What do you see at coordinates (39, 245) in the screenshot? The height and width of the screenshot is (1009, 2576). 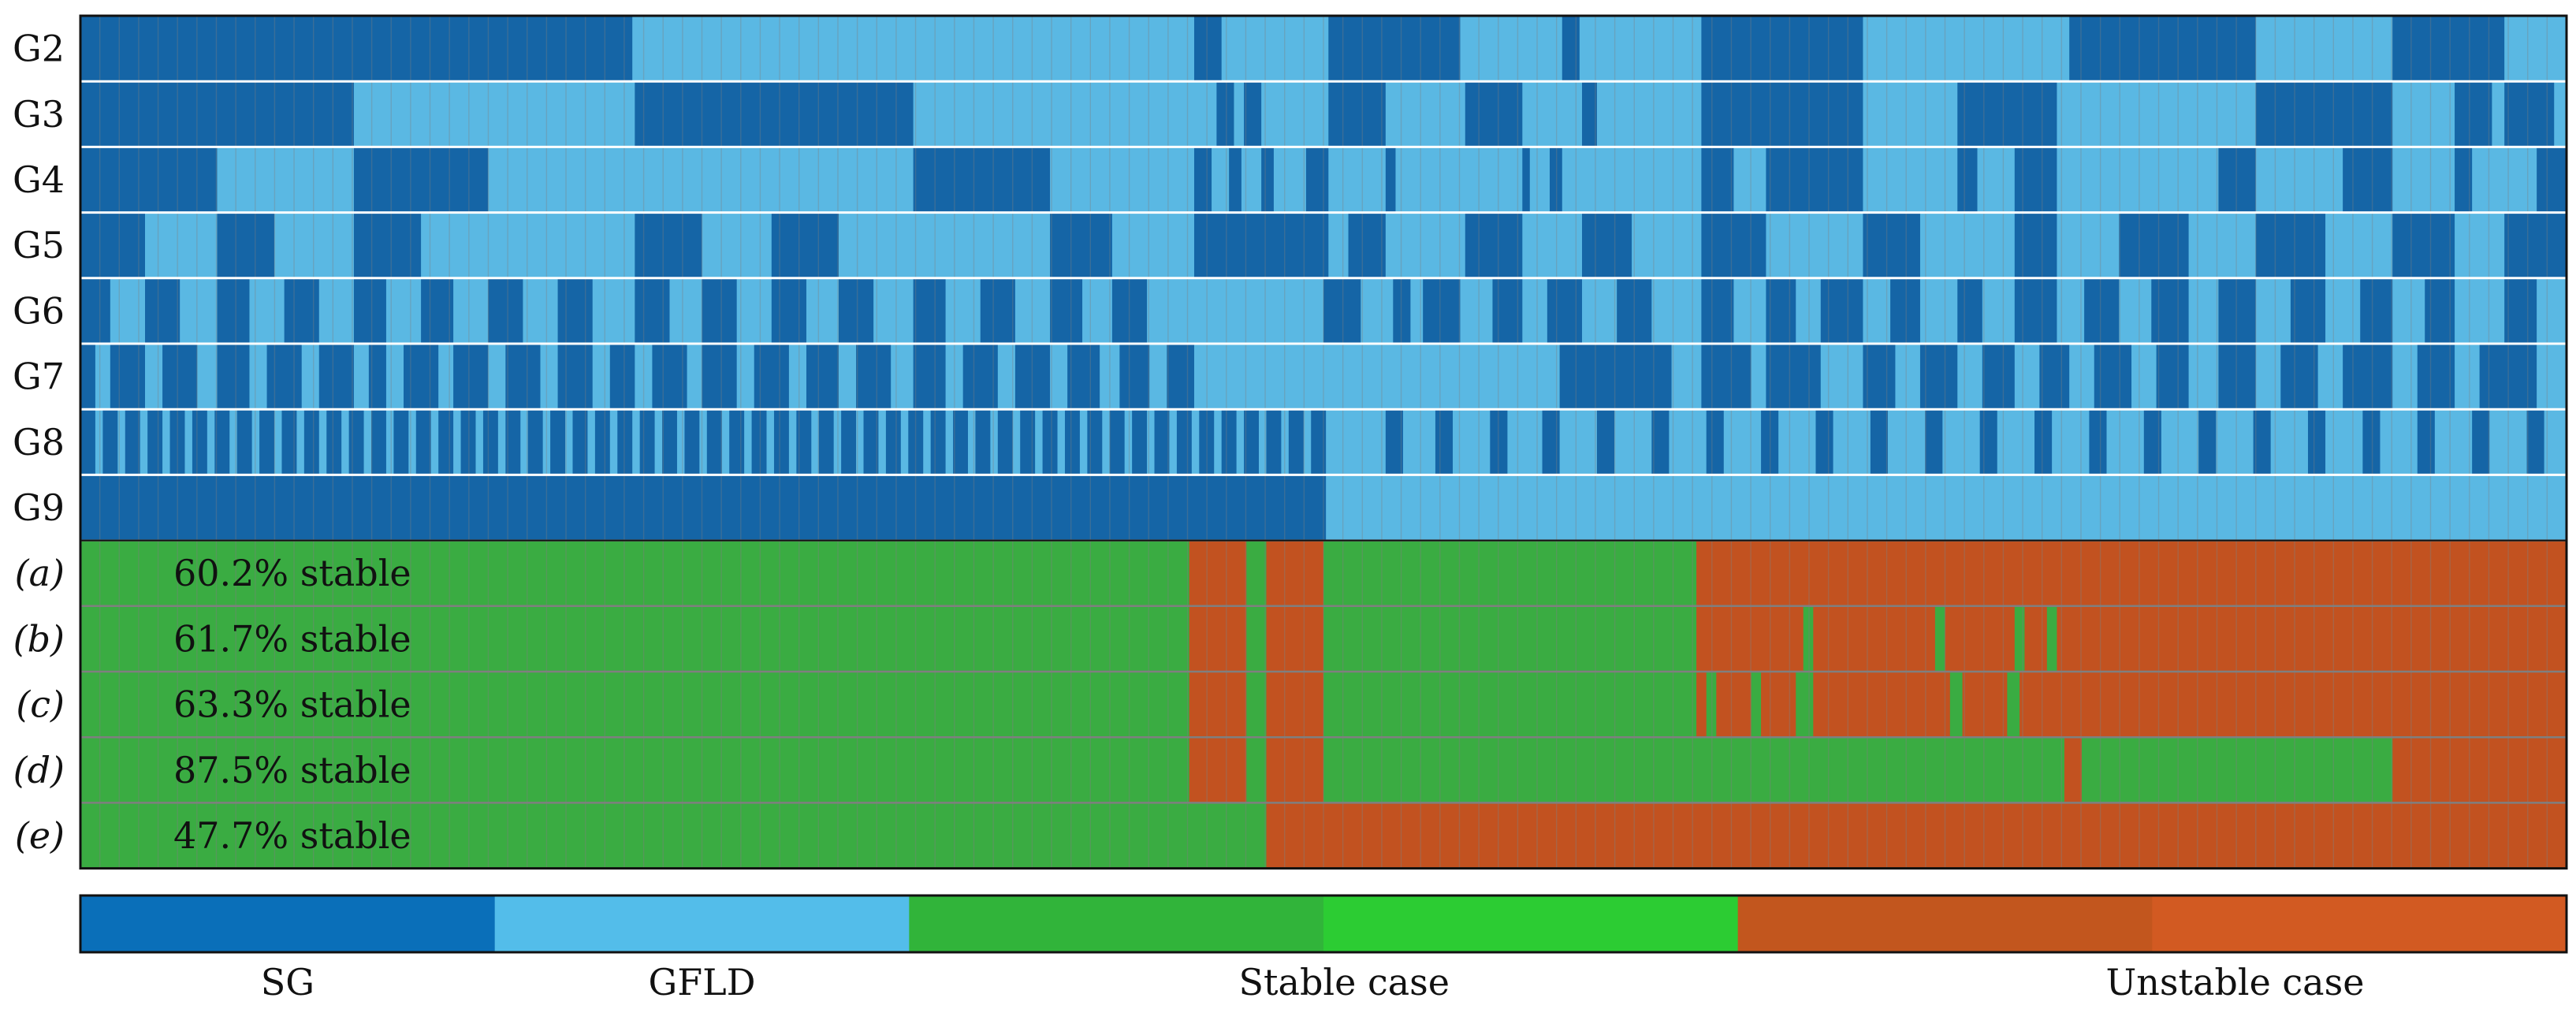 I see `row-label: G5` at bounding box center [39, 245].